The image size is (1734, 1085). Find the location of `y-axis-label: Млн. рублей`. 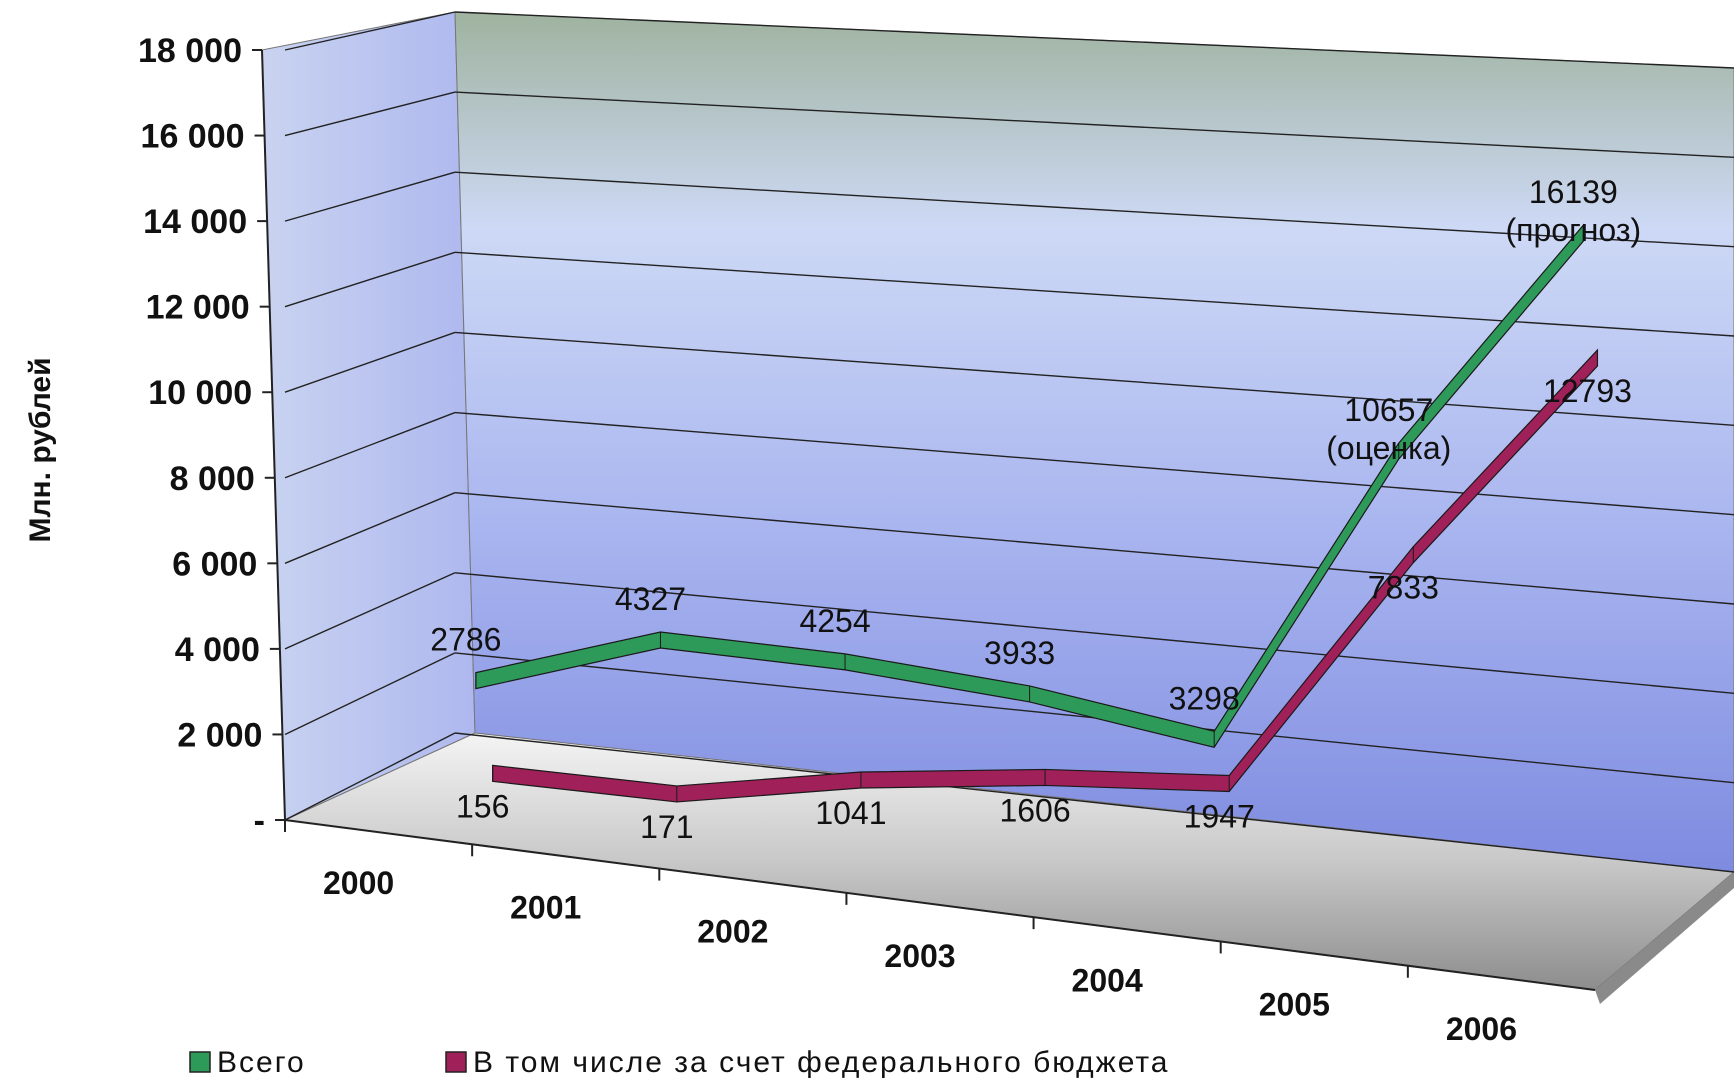

y-axis-label: Млн. рублей is located at coordinates (40, 449).